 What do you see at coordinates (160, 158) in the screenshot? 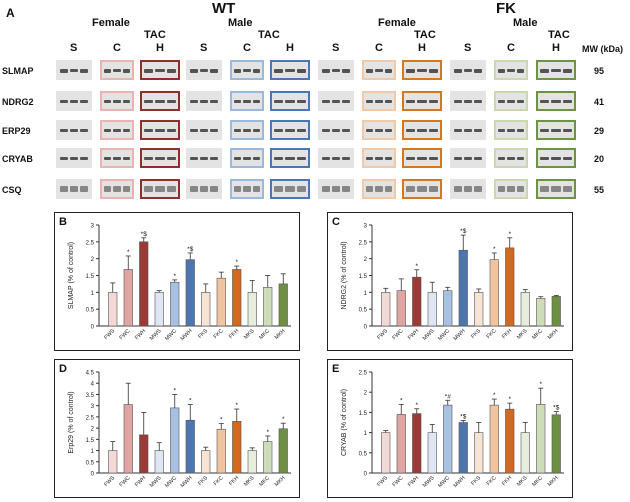
I see `blot-cryab-fwh` at bounding box center [160, 158].